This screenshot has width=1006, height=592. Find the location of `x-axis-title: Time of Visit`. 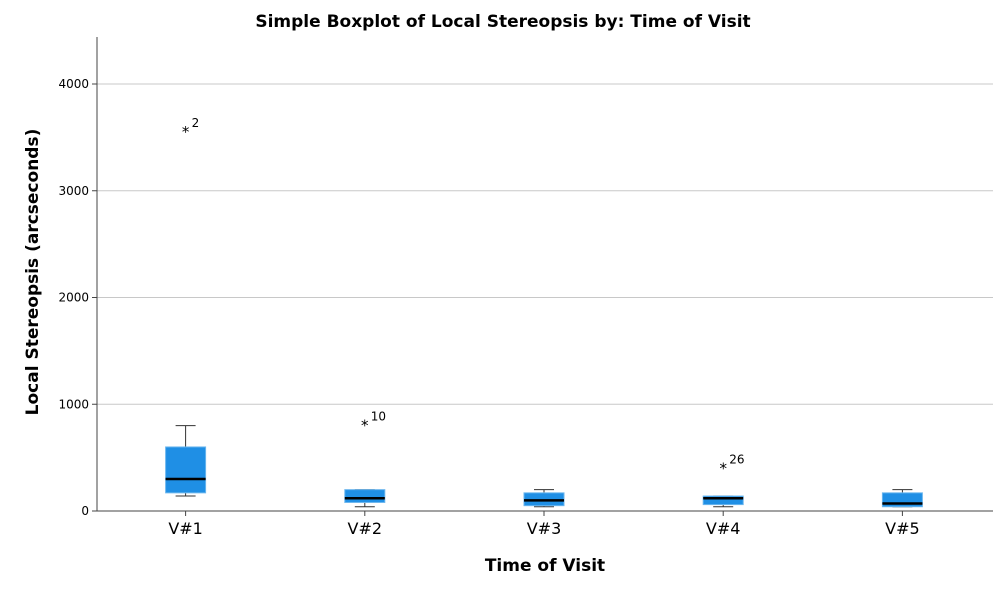

x-axis-title: Time of Visit is located at coordinates (545, 566).